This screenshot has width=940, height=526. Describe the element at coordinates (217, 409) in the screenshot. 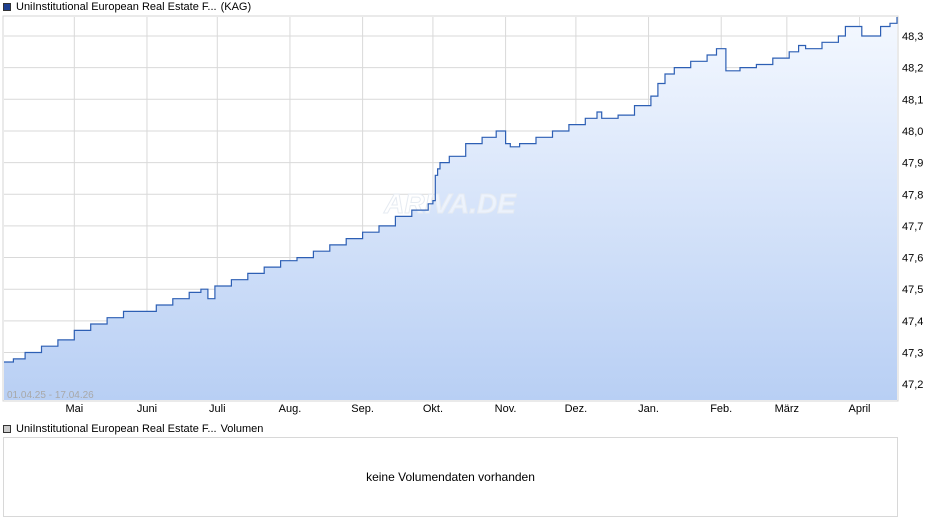

I see `x-tick-label: Juli` at that location.